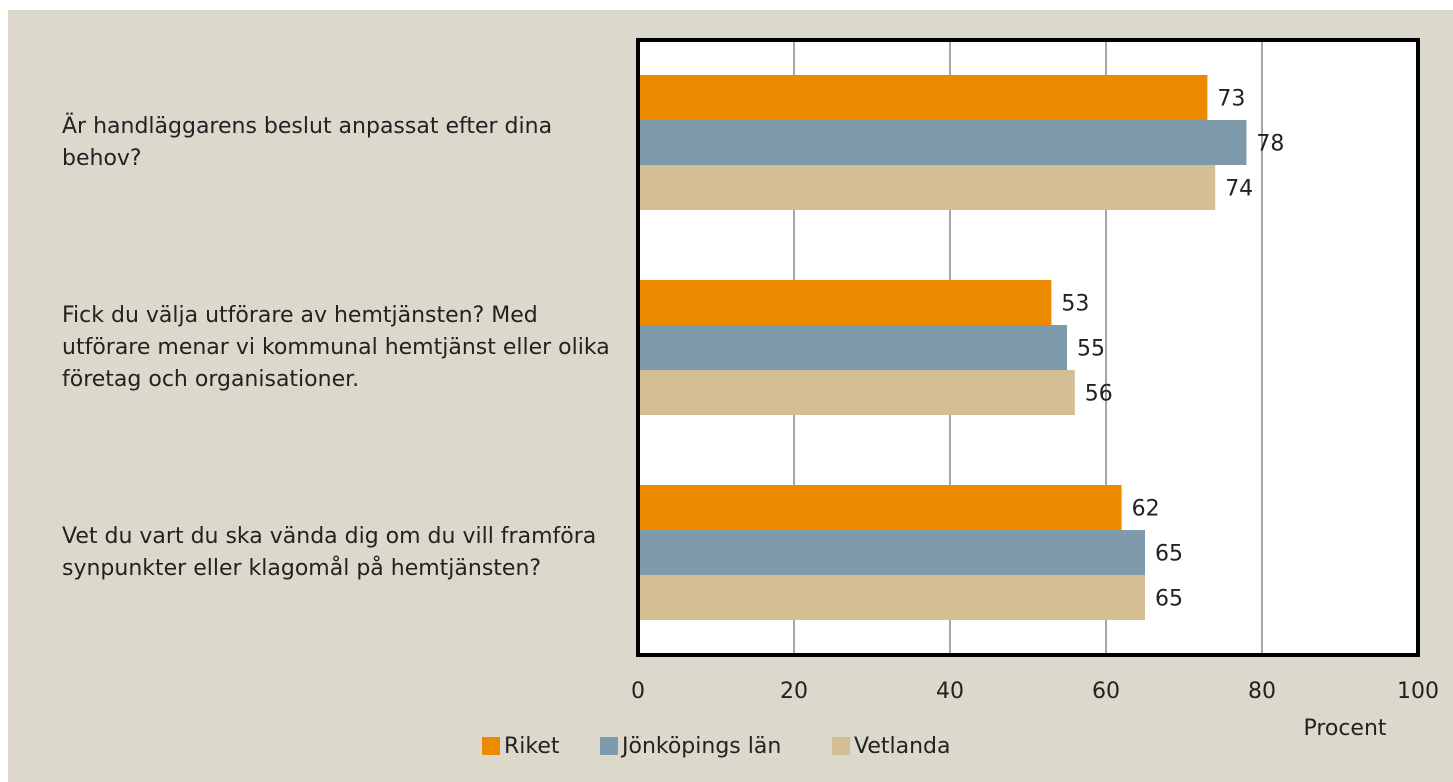 This screenshot has height=782, width=1453. I want to click on x-axis-label: Procent, so click(1344, 728).